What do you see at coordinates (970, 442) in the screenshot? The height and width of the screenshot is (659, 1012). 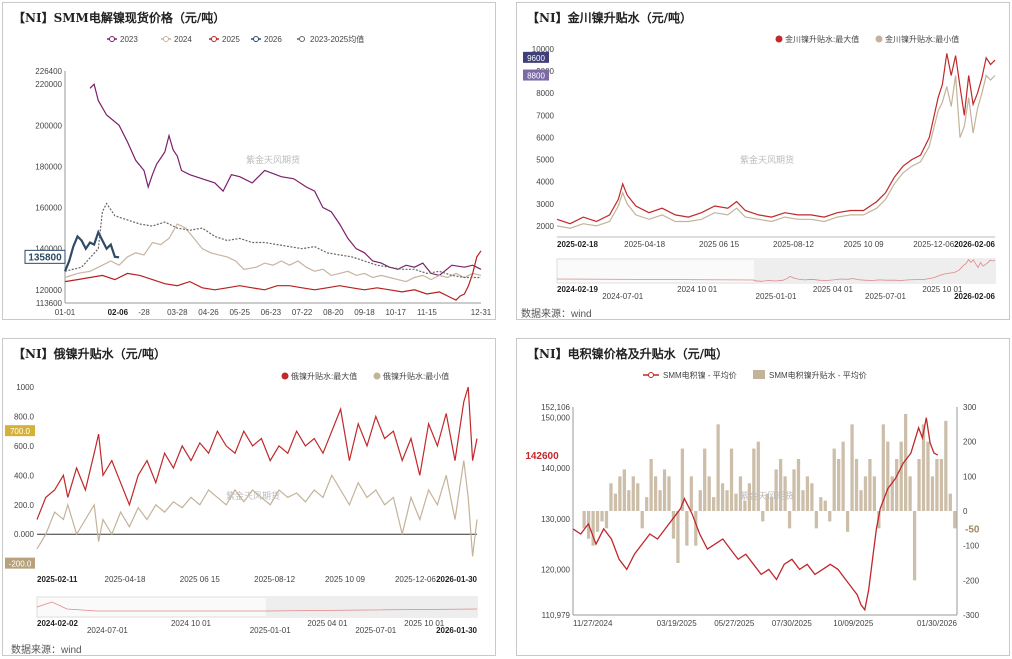 I see `y-tick-right: 200` at bounding box center [970, 442].